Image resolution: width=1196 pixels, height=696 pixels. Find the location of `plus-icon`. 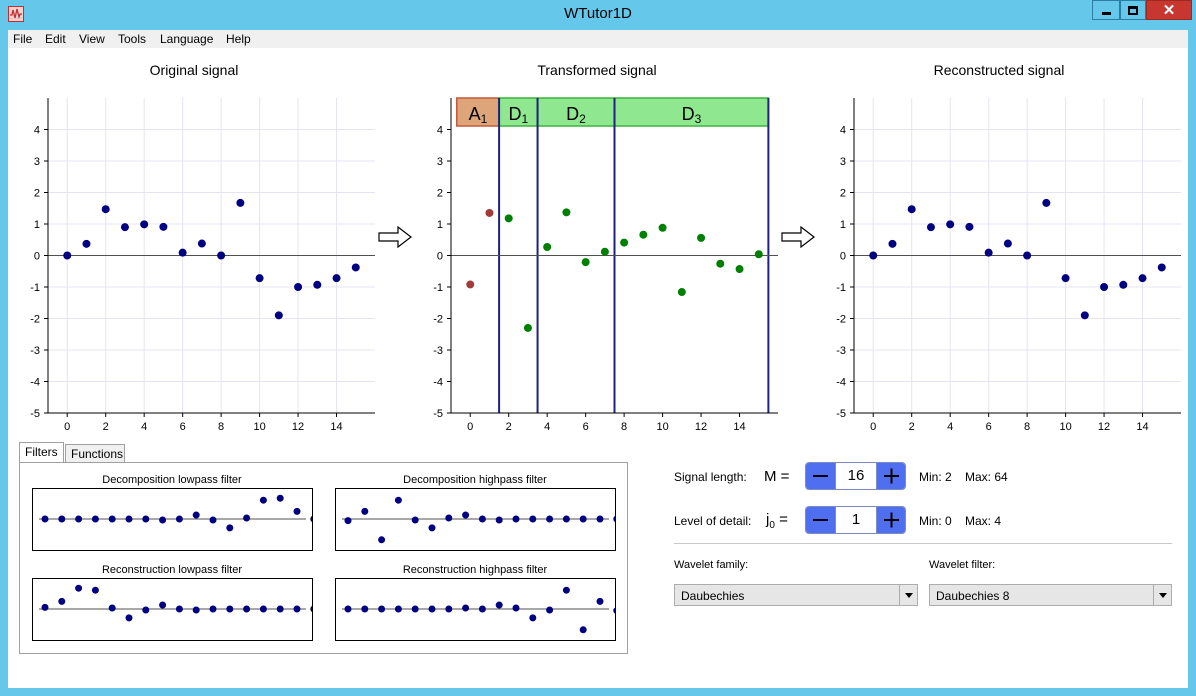

plus-icon is located at coordinates (891, 520).